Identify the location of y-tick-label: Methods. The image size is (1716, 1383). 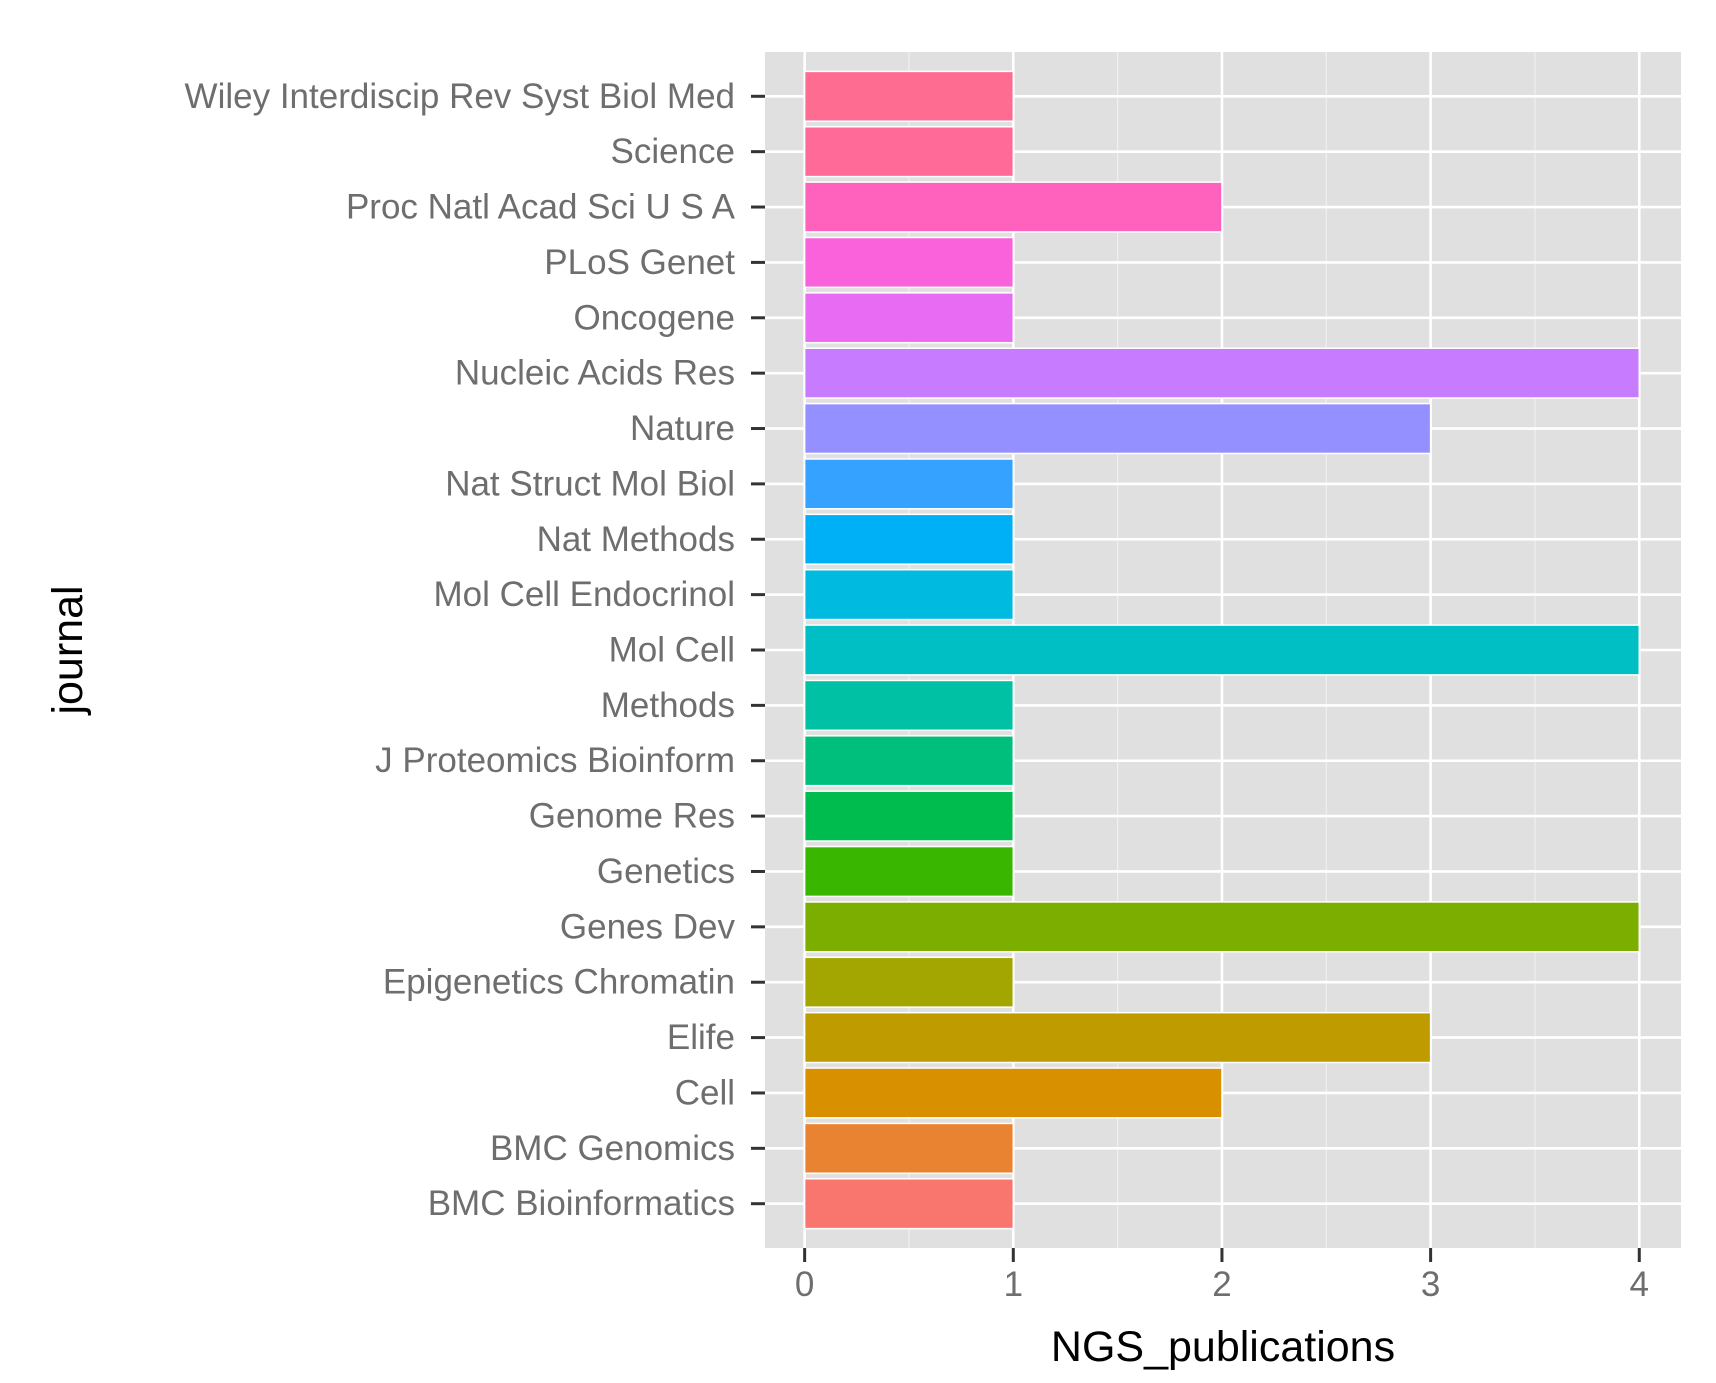
(668, 705).